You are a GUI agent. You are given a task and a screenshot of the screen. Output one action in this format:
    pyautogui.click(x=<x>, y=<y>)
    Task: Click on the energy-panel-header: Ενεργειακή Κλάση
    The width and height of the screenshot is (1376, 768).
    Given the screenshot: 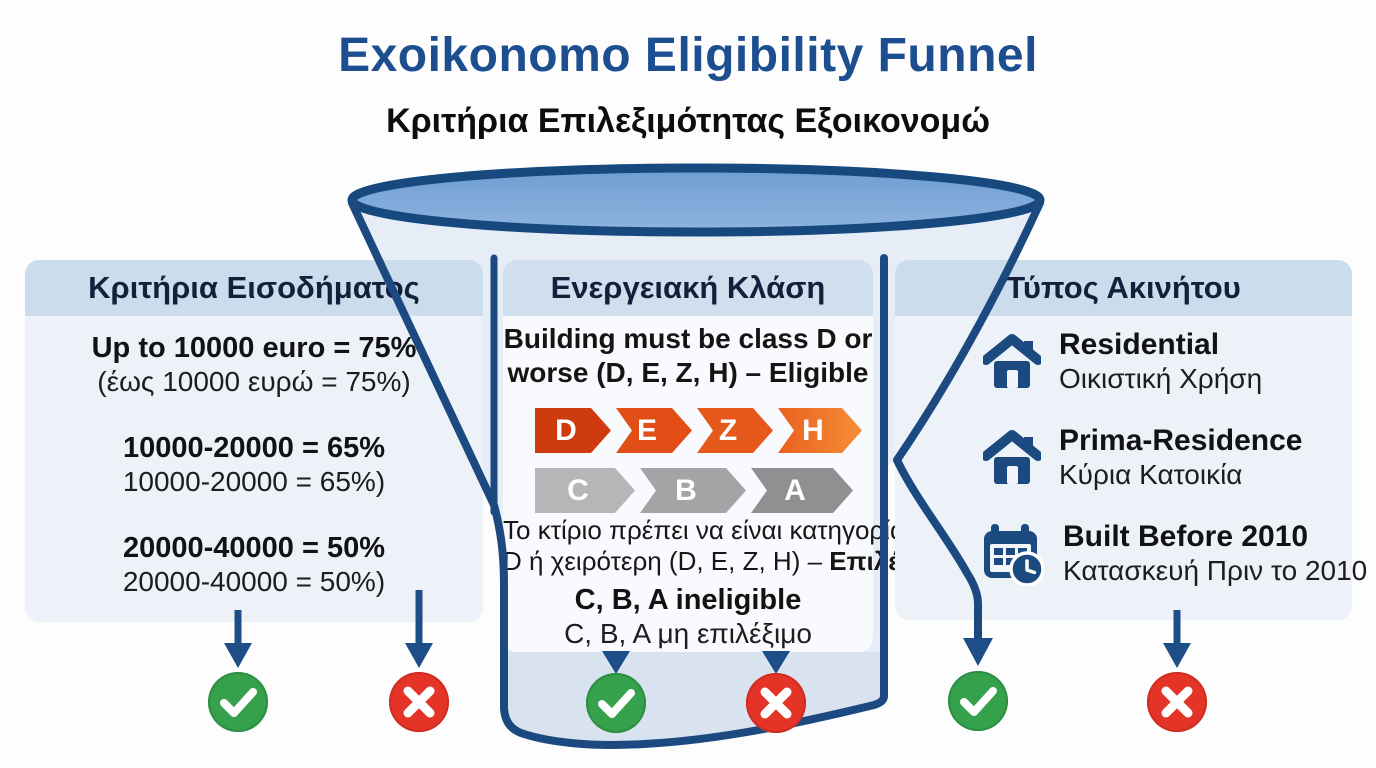 What is the action you would take?
    pyautogui.click(x=688, y=288)
    